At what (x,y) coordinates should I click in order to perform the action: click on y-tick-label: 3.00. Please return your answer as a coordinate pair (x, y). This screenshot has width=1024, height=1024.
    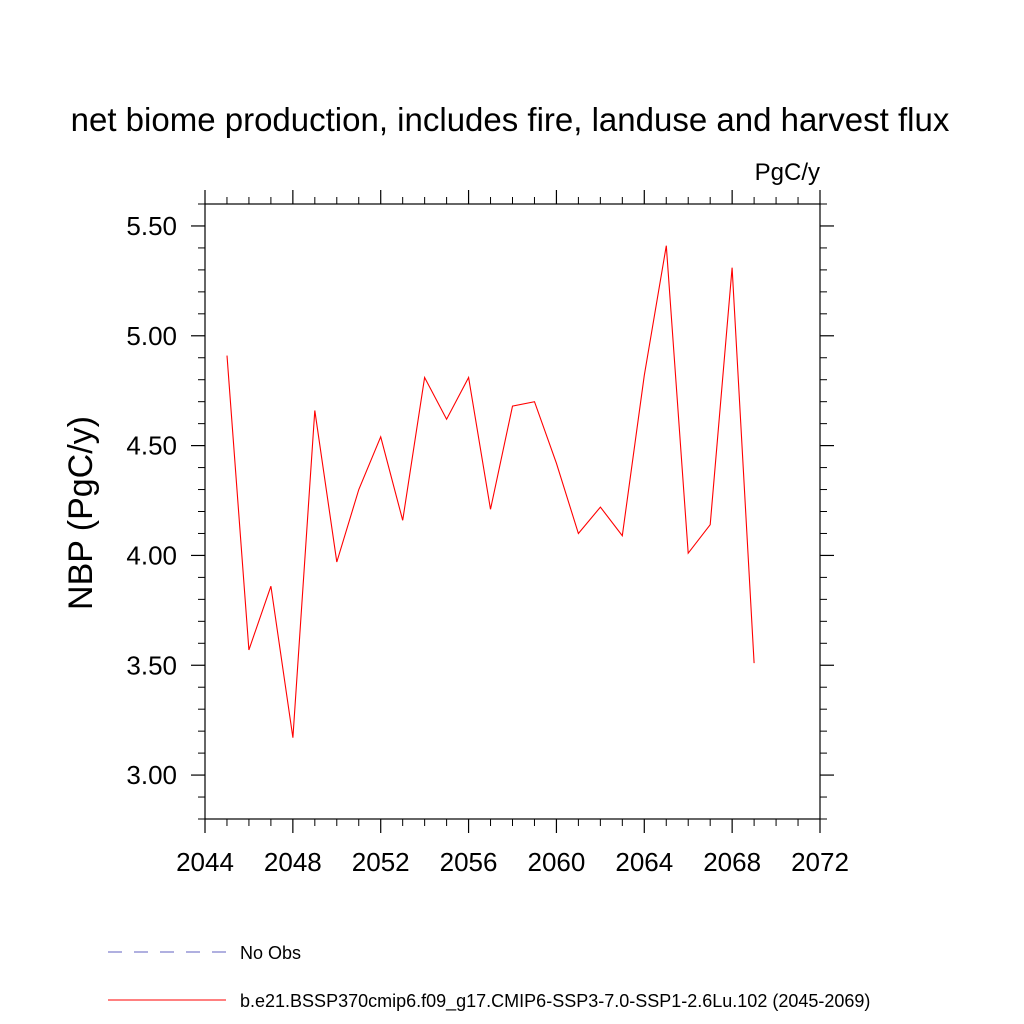
    Looking at the image, I should click on (151, 775).